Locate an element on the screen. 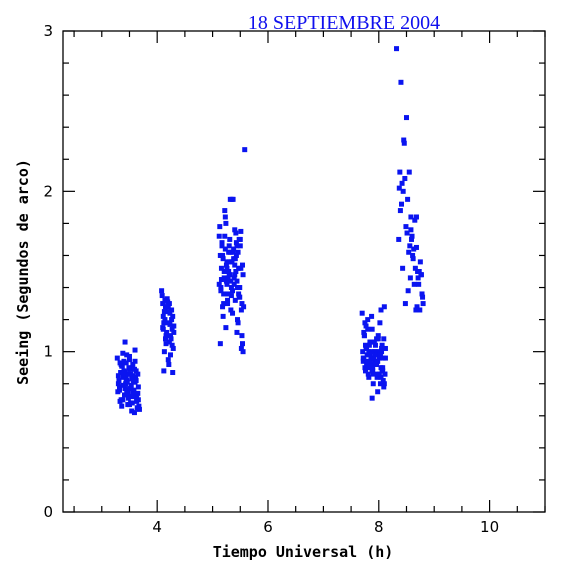 Image resolution: width=574 pixels, height=574 pixels. y-tick-label: 2 is located at coordinates (48, 191).